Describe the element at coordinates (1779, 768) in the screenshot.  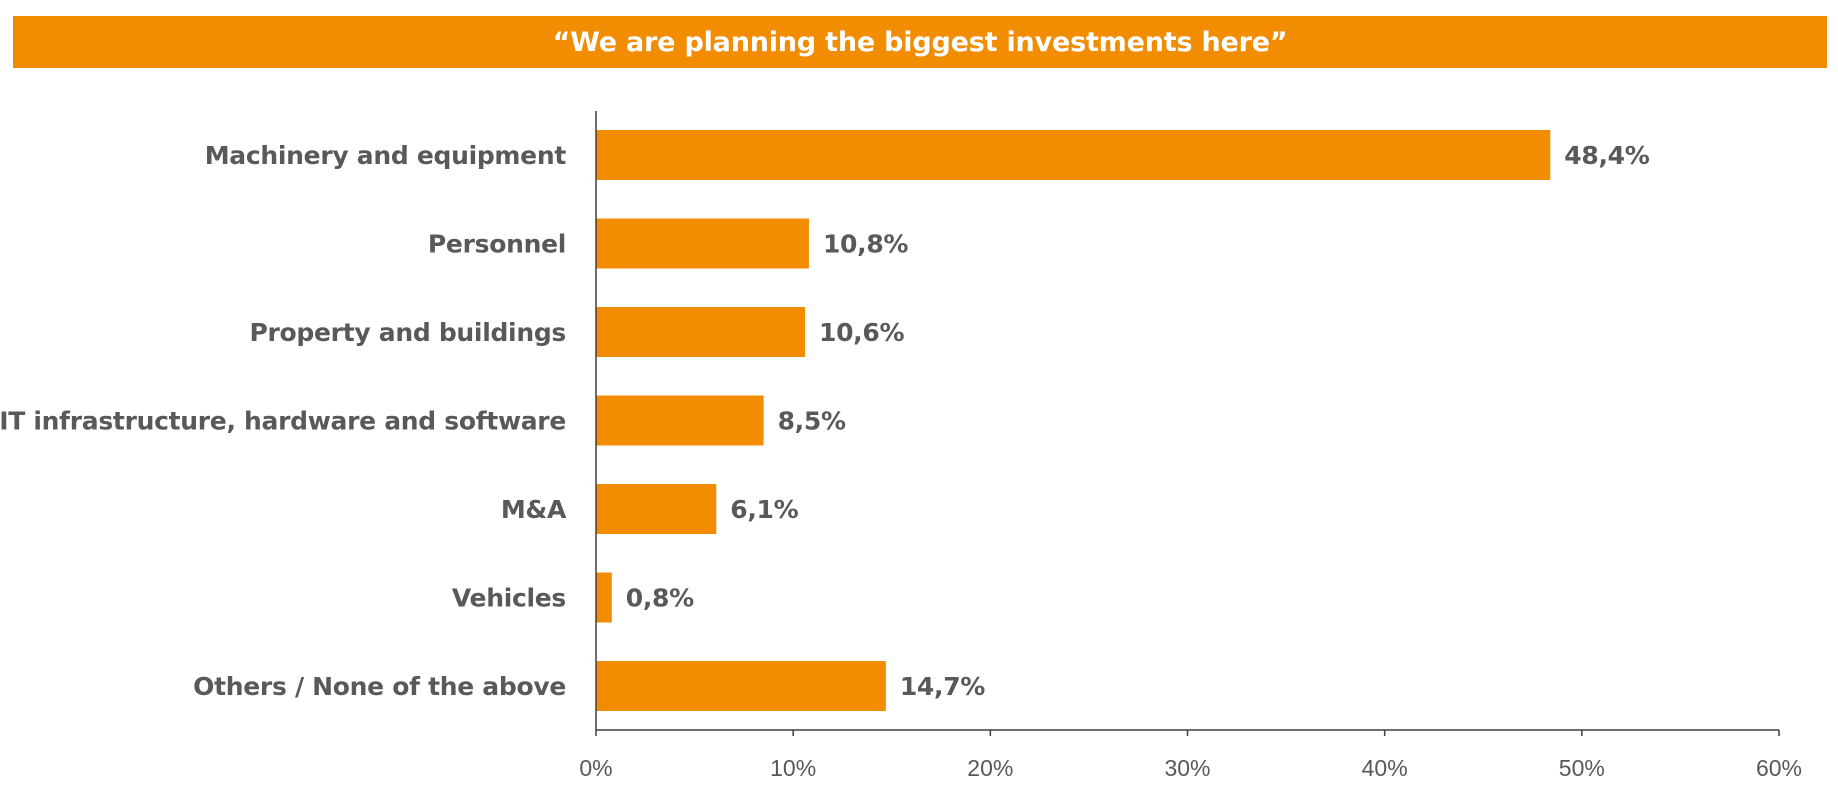
I see `x-tick-label: 60%` at that location.